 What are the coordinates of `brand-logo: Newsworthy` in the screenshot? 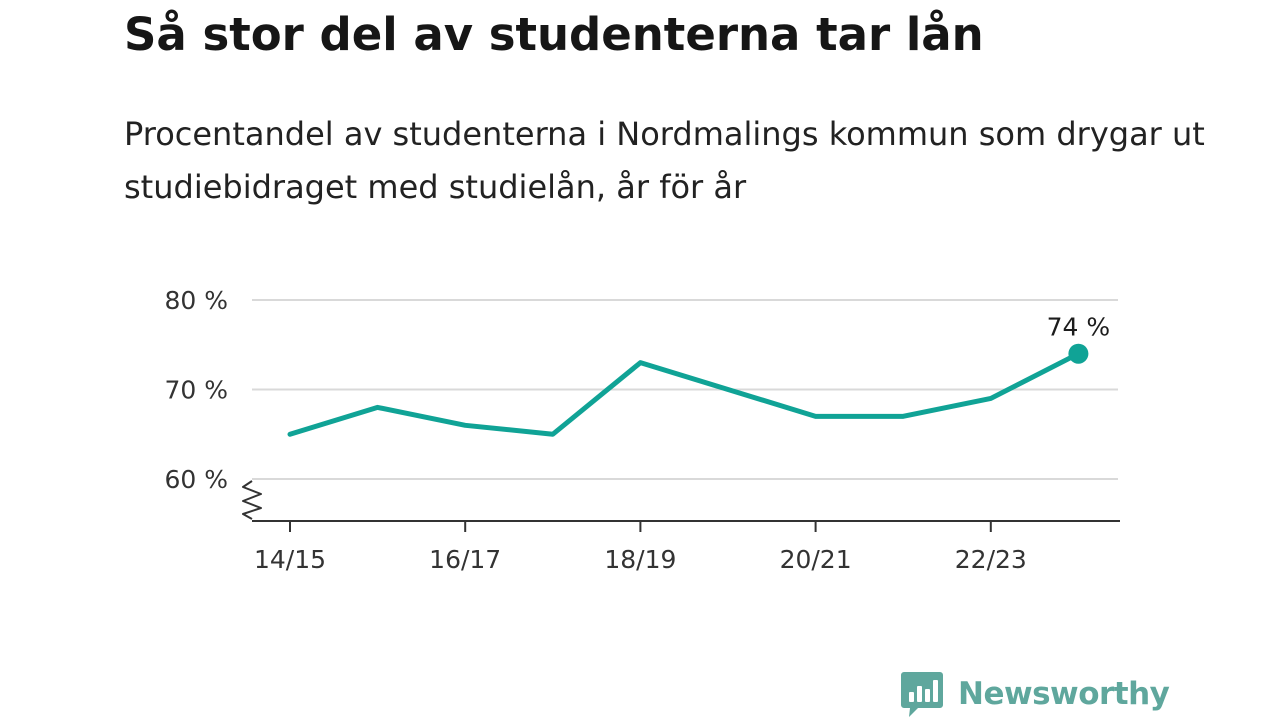 It's located at (1035, 694).